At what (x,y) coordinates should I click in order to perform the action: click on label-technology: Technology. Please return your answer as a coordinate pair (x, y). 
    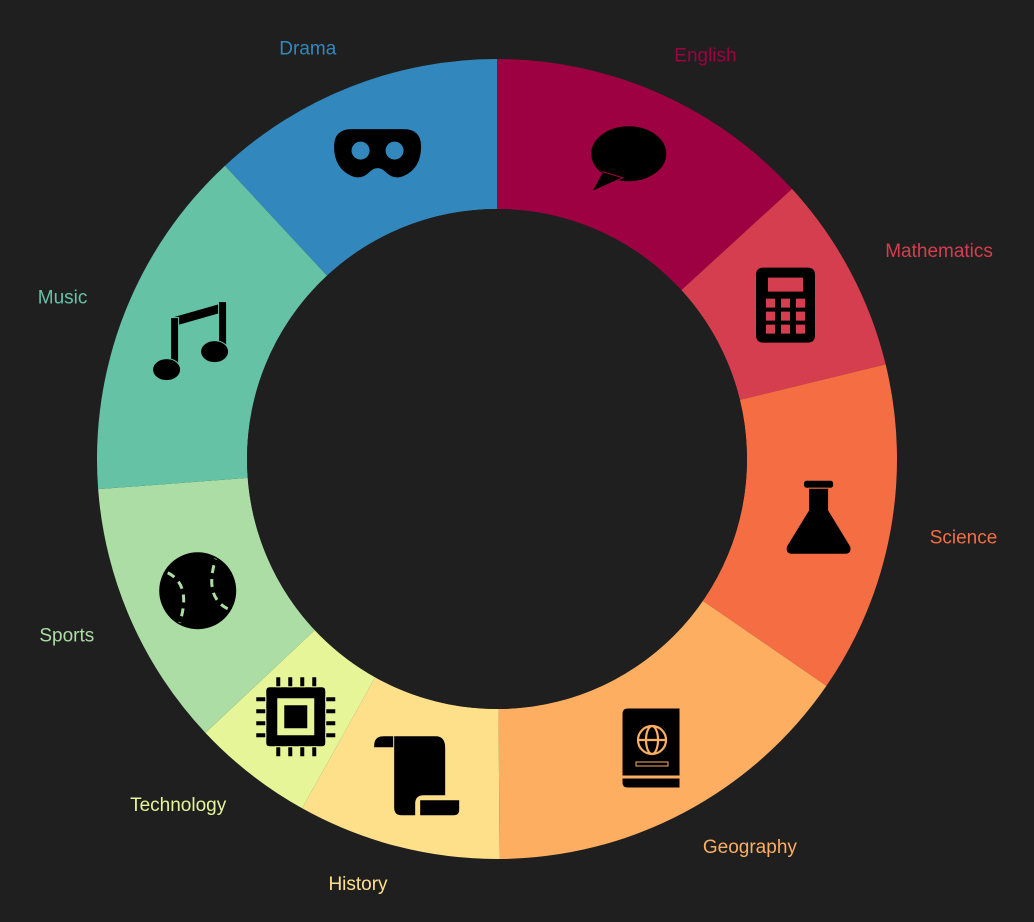
    Looking at the image, I should click on (178, 805).